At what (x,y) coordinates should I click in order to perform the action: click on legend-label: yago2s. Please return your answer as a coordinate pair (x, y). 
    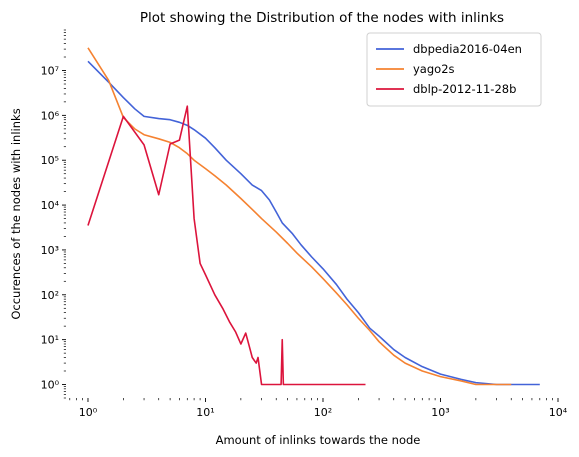
    Looking at the image, I should click on (434, 69).